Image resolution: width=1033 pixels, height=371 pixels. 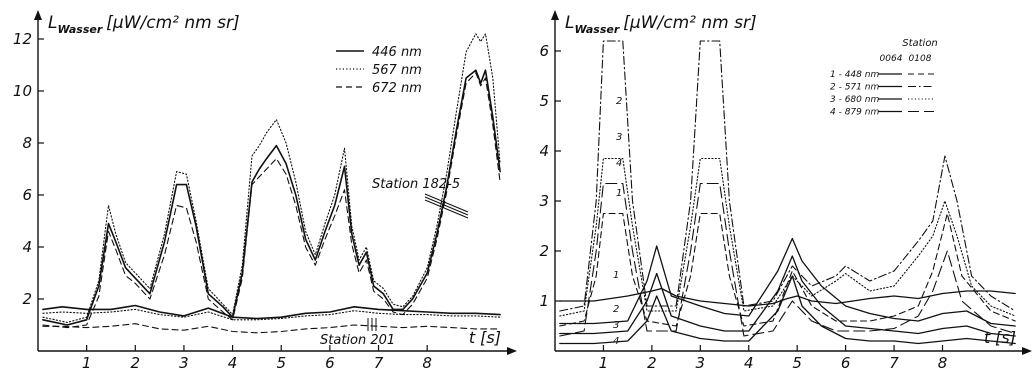 I want to click on annotation-station-182-5: Station 182-5, so click(x=416, y=184).